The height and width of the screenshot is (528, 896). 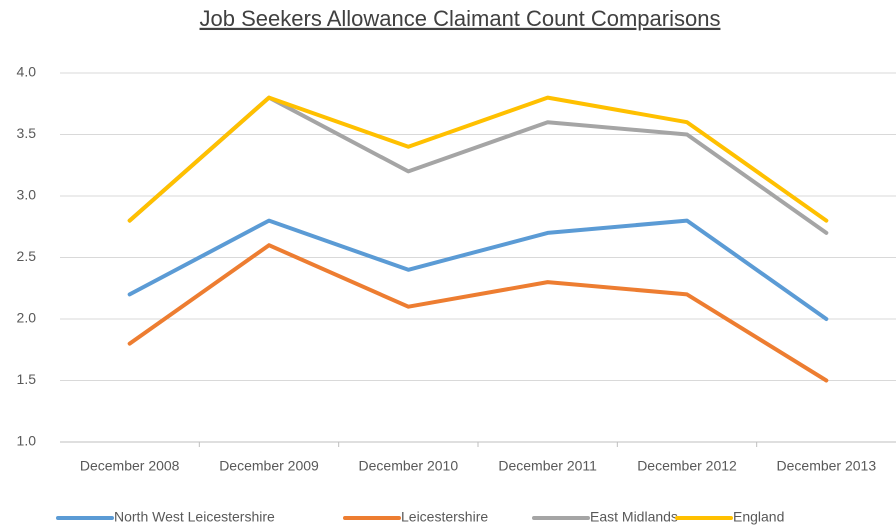 What do you see at coordinates (27, 72) in the screenshot?
I see `y-tick-label: 4.0` at bounding box center [27, 72].